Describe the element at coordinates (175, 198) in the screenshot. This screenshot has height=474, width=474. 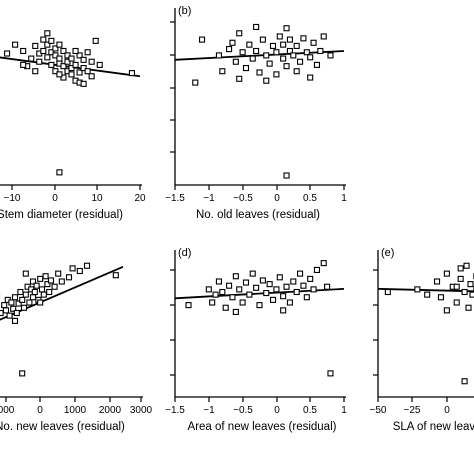
I see `x-tick-label: −1.5` at that location.